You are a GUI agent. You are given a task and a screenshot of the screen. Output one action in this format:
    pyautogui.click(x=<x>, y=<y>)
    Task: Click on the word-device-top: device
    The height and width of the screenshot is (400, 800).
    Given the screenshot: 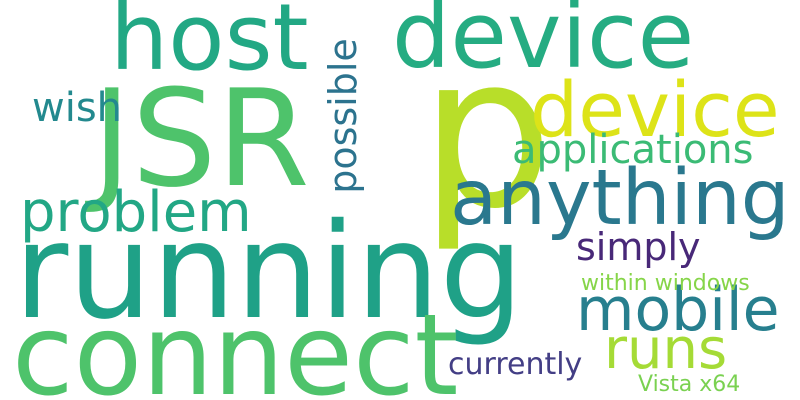 What is the action you would take?
    pyautogui.click(x=543, y=44)
    